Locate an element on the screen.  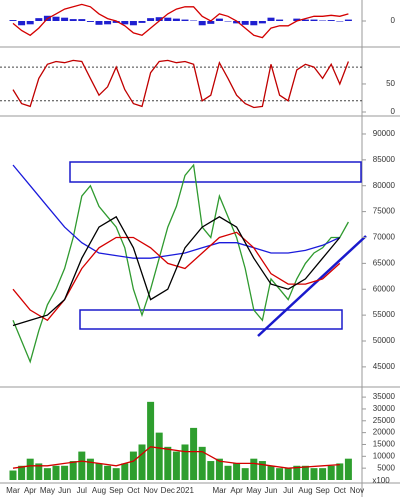
y-tick-label: 30000 is located at coordinates (384, 408).